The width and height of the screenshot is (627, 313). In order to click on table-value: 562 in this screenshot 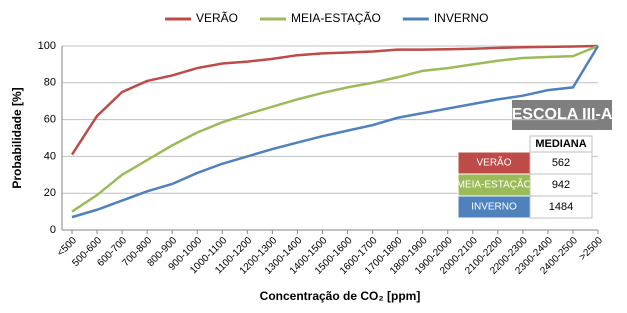, I will do `click(561, 163)`.